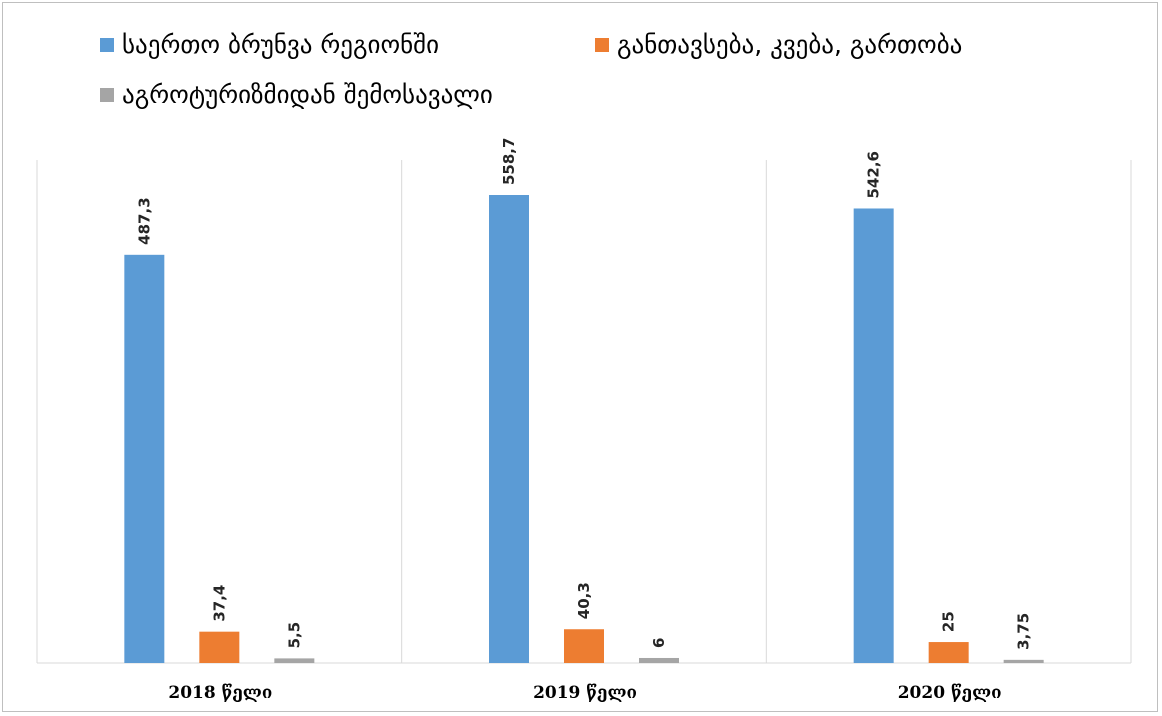 This screenshot has width=1162, height=716. I want to click on category-label: 2018 წელი, so click(220, 693).